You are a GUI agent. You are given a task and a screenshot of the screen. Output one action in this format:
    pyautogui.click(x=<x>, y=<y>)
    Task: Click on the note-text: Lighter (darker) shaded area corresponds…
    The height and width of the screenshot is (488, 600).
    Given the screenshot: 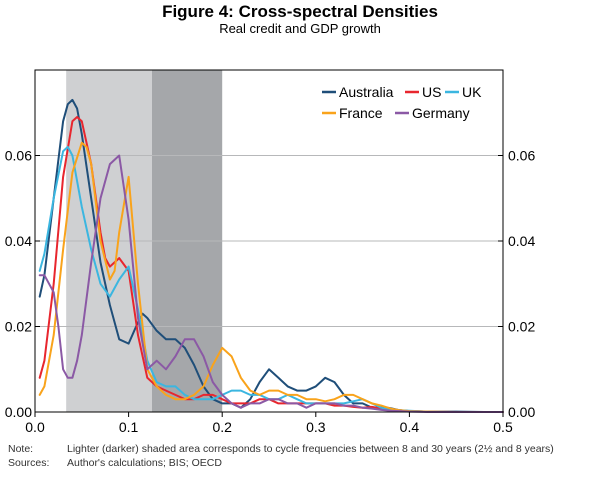 What is the action you would take?
    pyautogui.click(x=310, y=449)
    